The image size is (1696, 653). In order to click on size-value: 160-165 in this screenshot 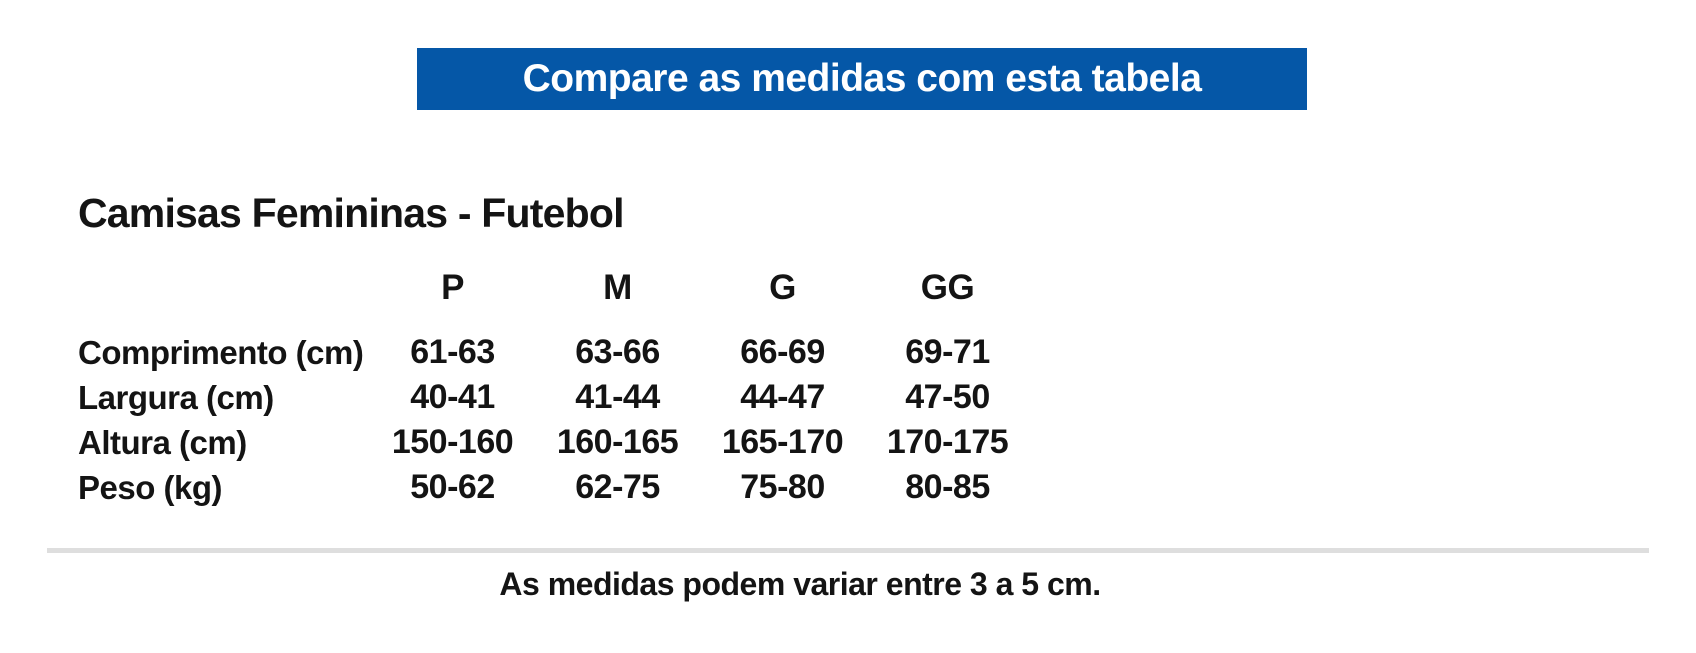, I will do `click(617, 442)`.